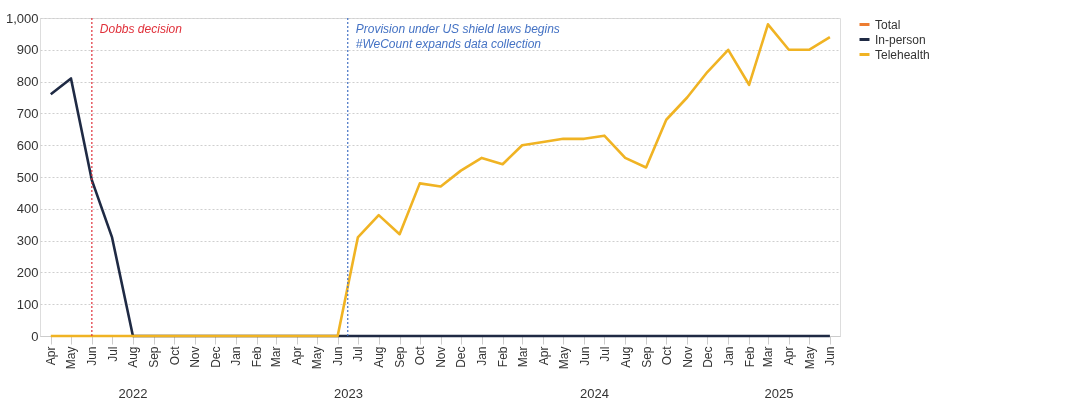 The width and height of the screenshot is (1091, 420). I want to click on ref-line-label: Provision under US shield laws begins #WeCount expands data collection, so click(457, 36).